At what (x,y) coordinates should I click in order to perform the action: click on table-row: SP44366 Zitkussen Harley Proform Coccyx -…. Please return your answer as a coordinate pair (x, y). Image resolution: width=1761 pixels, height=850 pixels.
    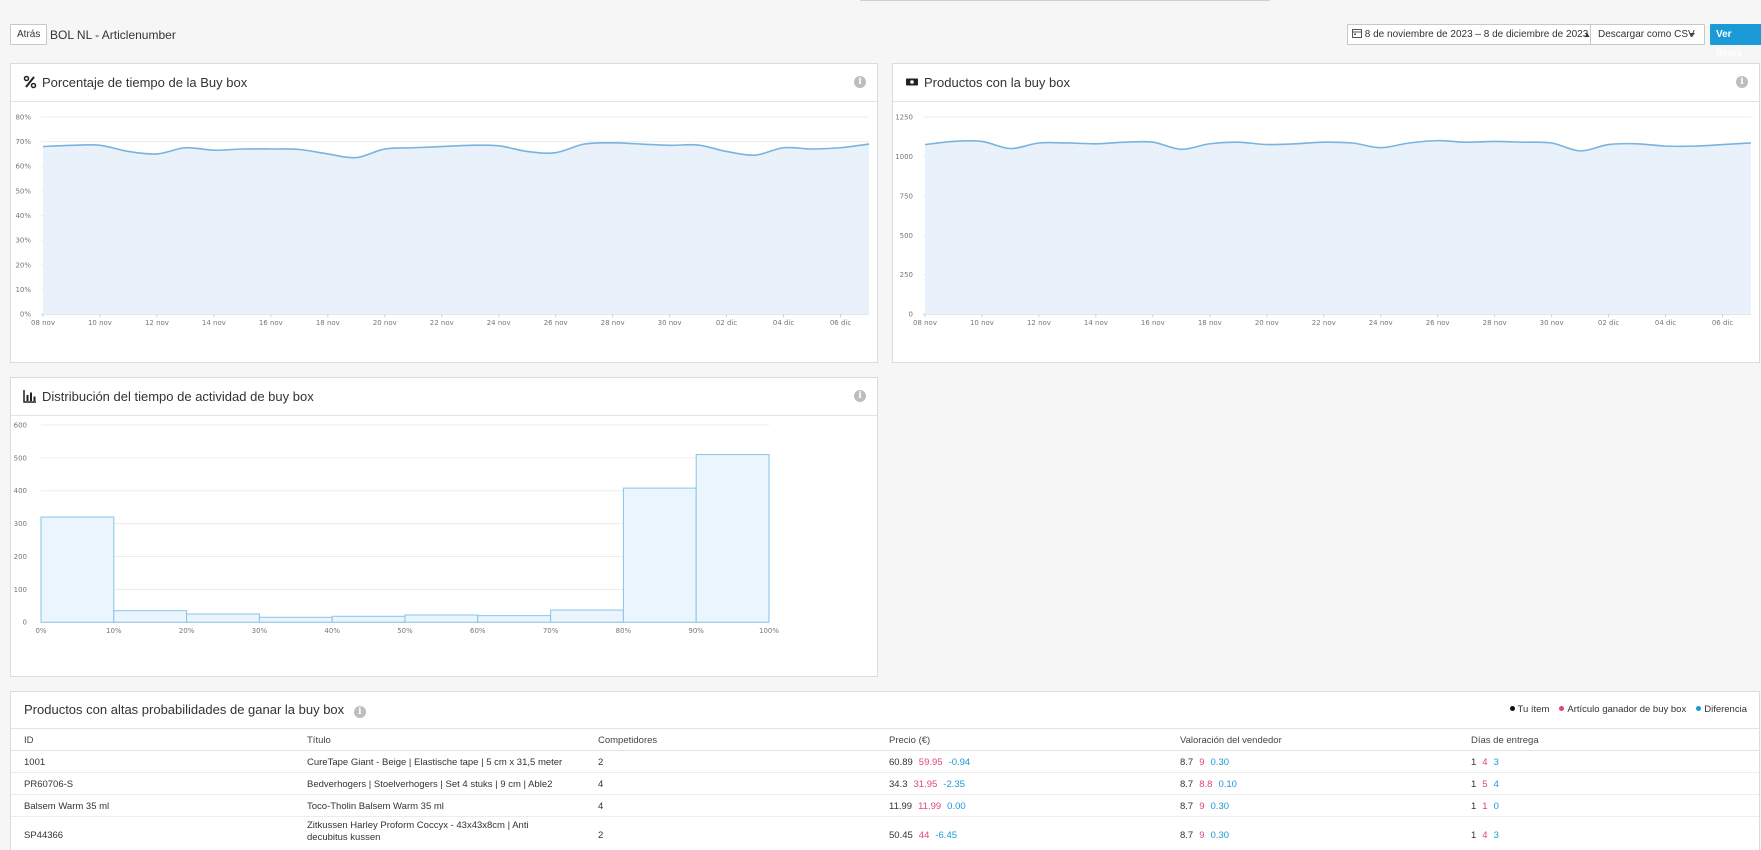
    Looking at the image, I should click on (885, 833).